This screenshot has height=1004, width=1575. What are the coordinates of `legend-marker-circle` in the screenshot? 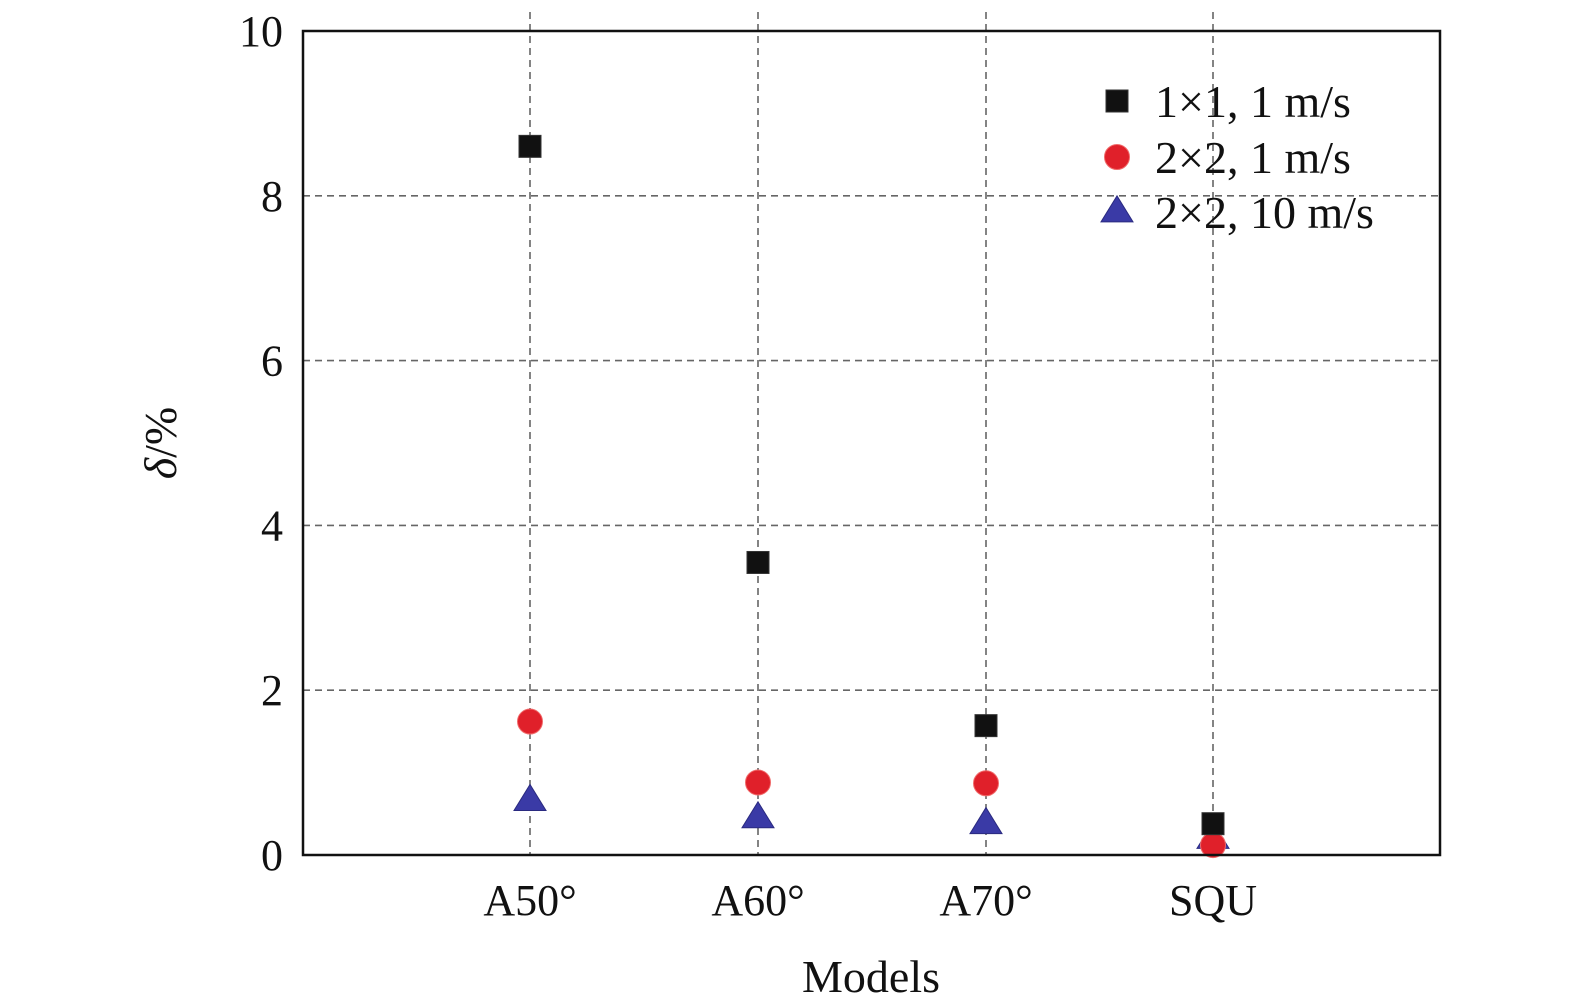 It's located at (1117, 157).